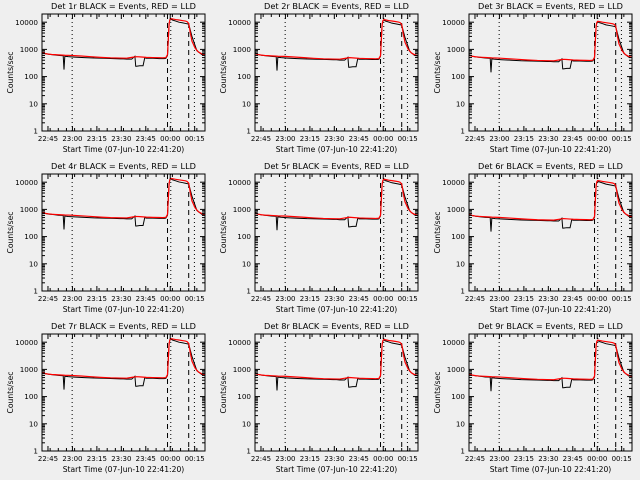  Describe the element at coordinates (550, 6) in the screenshot. I see `panel-title: Det 3r BLACK = Events, RED = LLD` at that location.